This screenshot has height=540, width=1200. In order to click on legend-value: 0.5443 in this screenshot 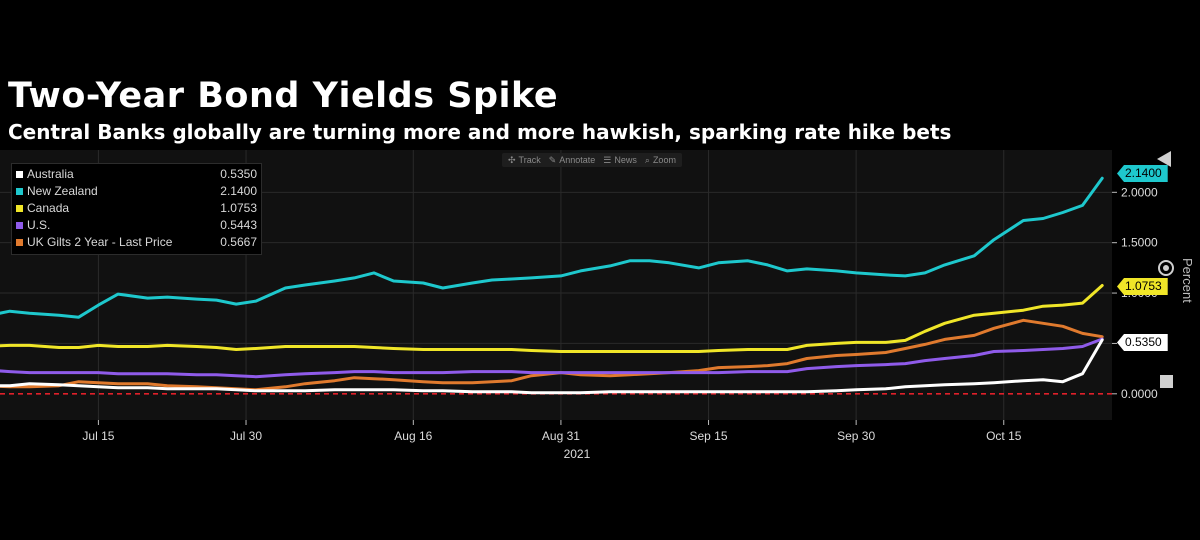, I will do `click(238, 225)`.